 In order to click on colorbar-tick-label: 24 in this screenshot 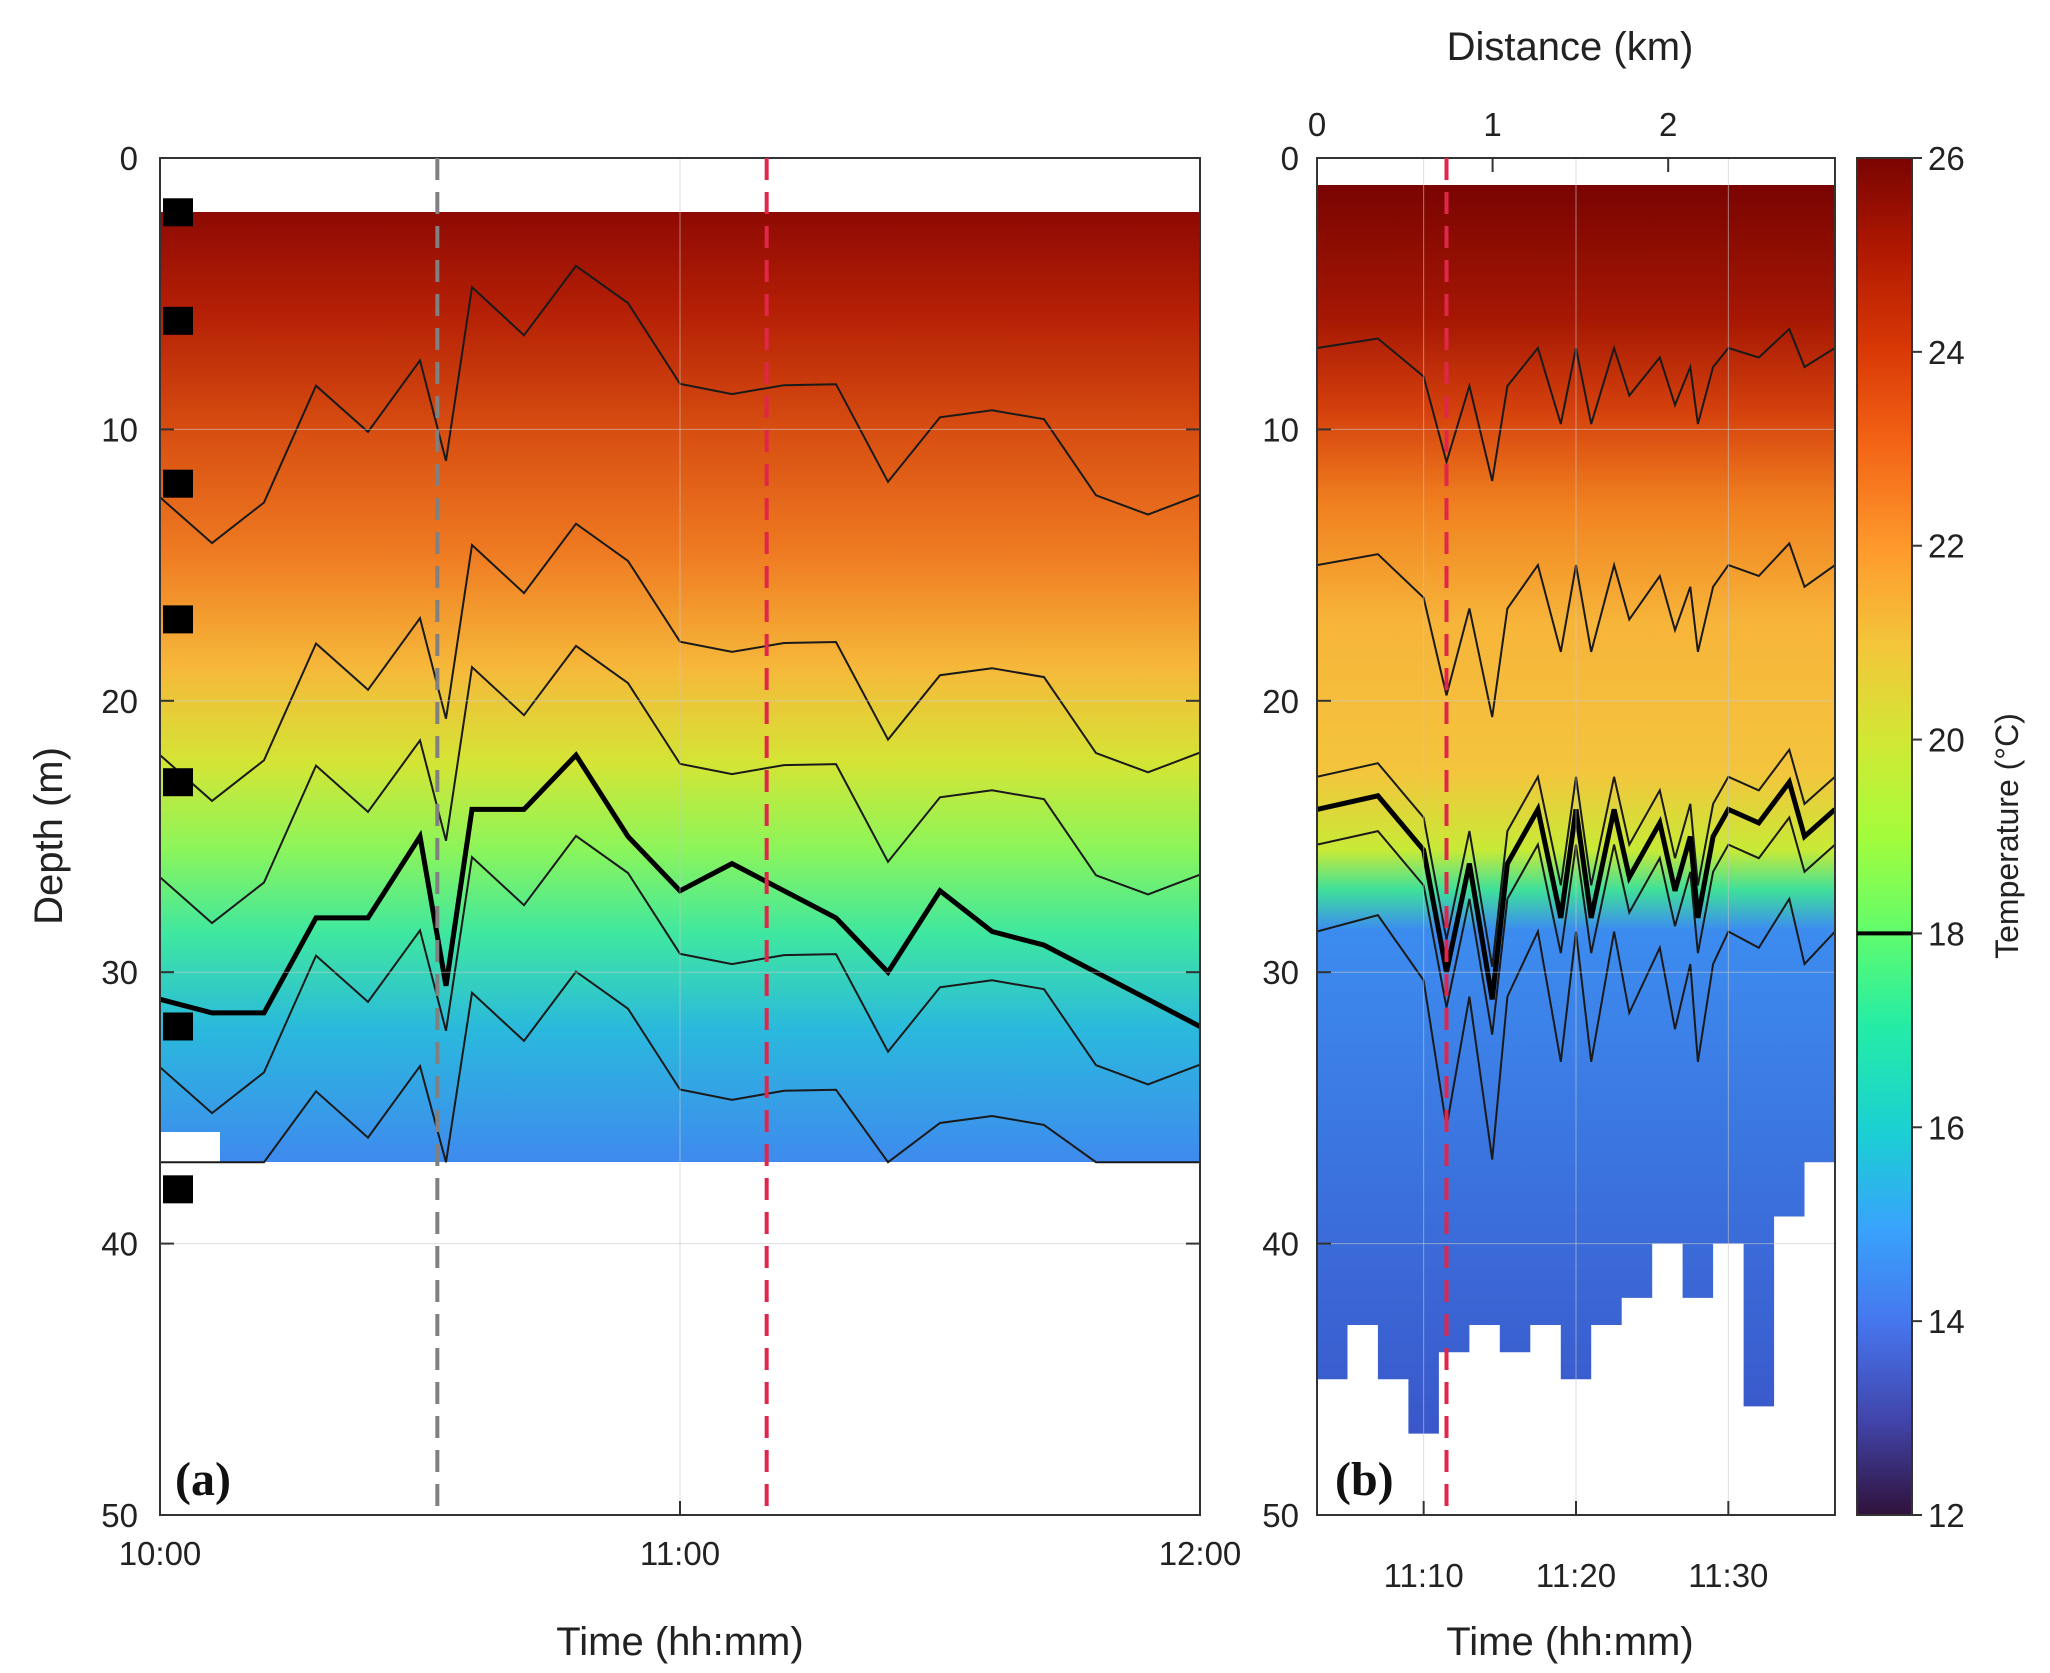, I will do `click(1946, 352)`.